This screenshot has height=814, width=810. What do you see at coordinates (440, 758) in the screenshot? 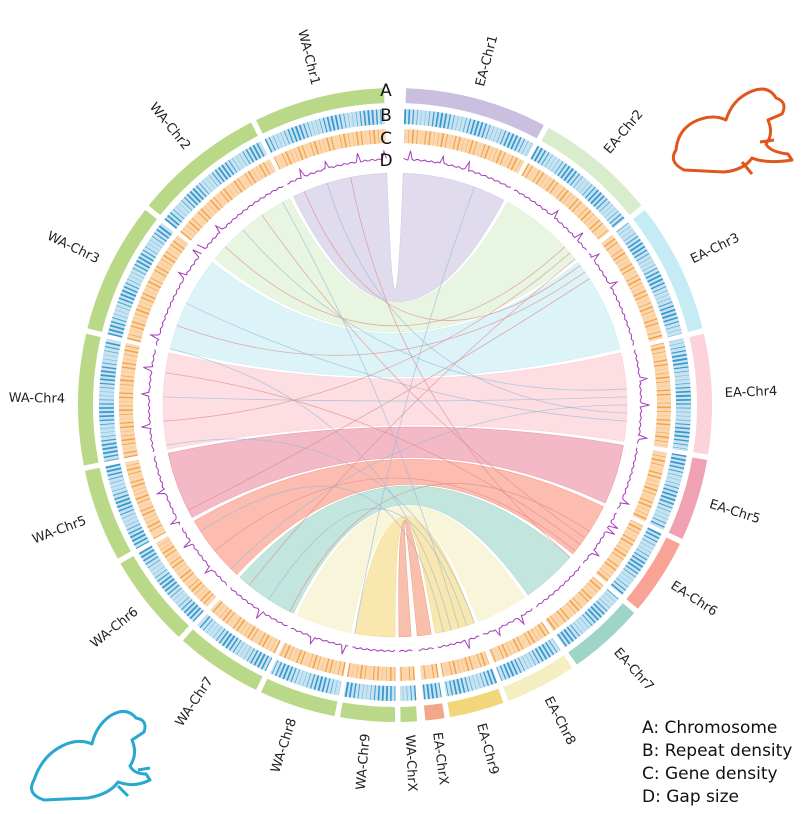
I see `chromosome-label: EA-ChrX` at bounding box center [440, 758].